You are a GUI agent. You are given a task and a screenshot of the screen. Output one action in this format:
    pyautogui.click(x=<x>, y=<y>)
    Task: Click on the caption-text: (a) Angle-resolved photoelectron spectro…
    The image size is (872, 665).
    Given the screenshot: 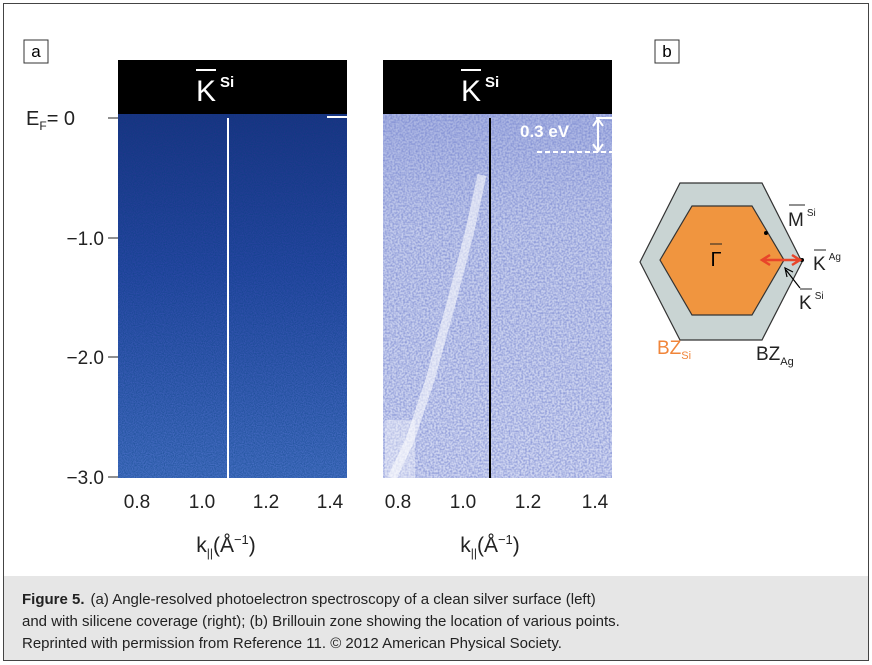 What is the action you would take?
    pyautogui.click(x=343, y=599)
    